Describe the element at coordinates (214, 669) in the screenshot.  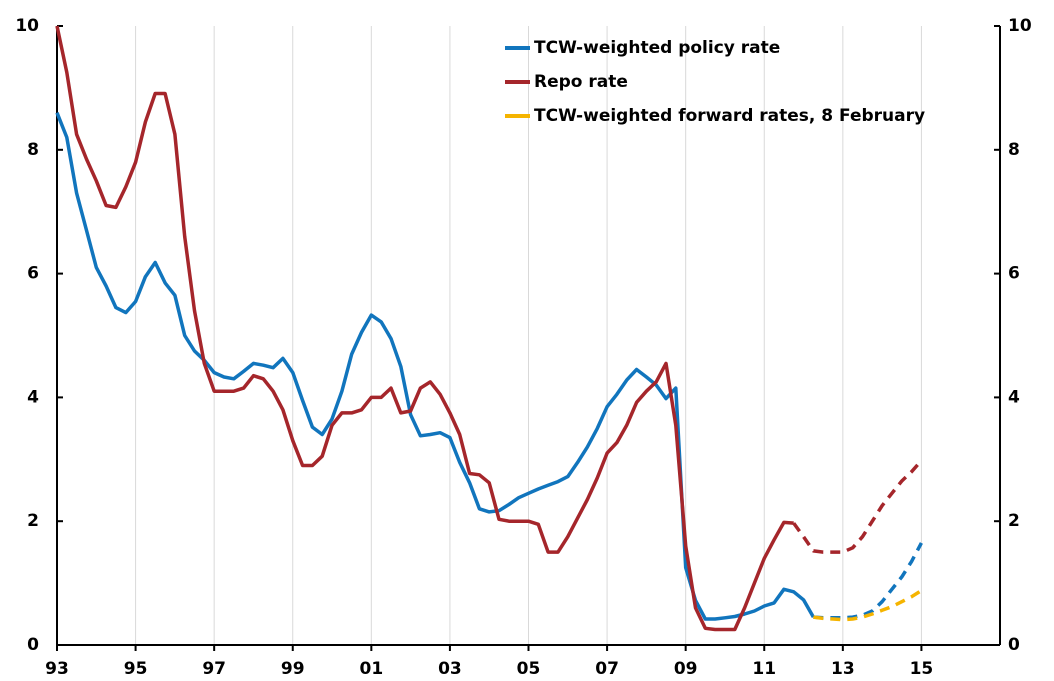
I see `x-tick-label: 97` at that location.